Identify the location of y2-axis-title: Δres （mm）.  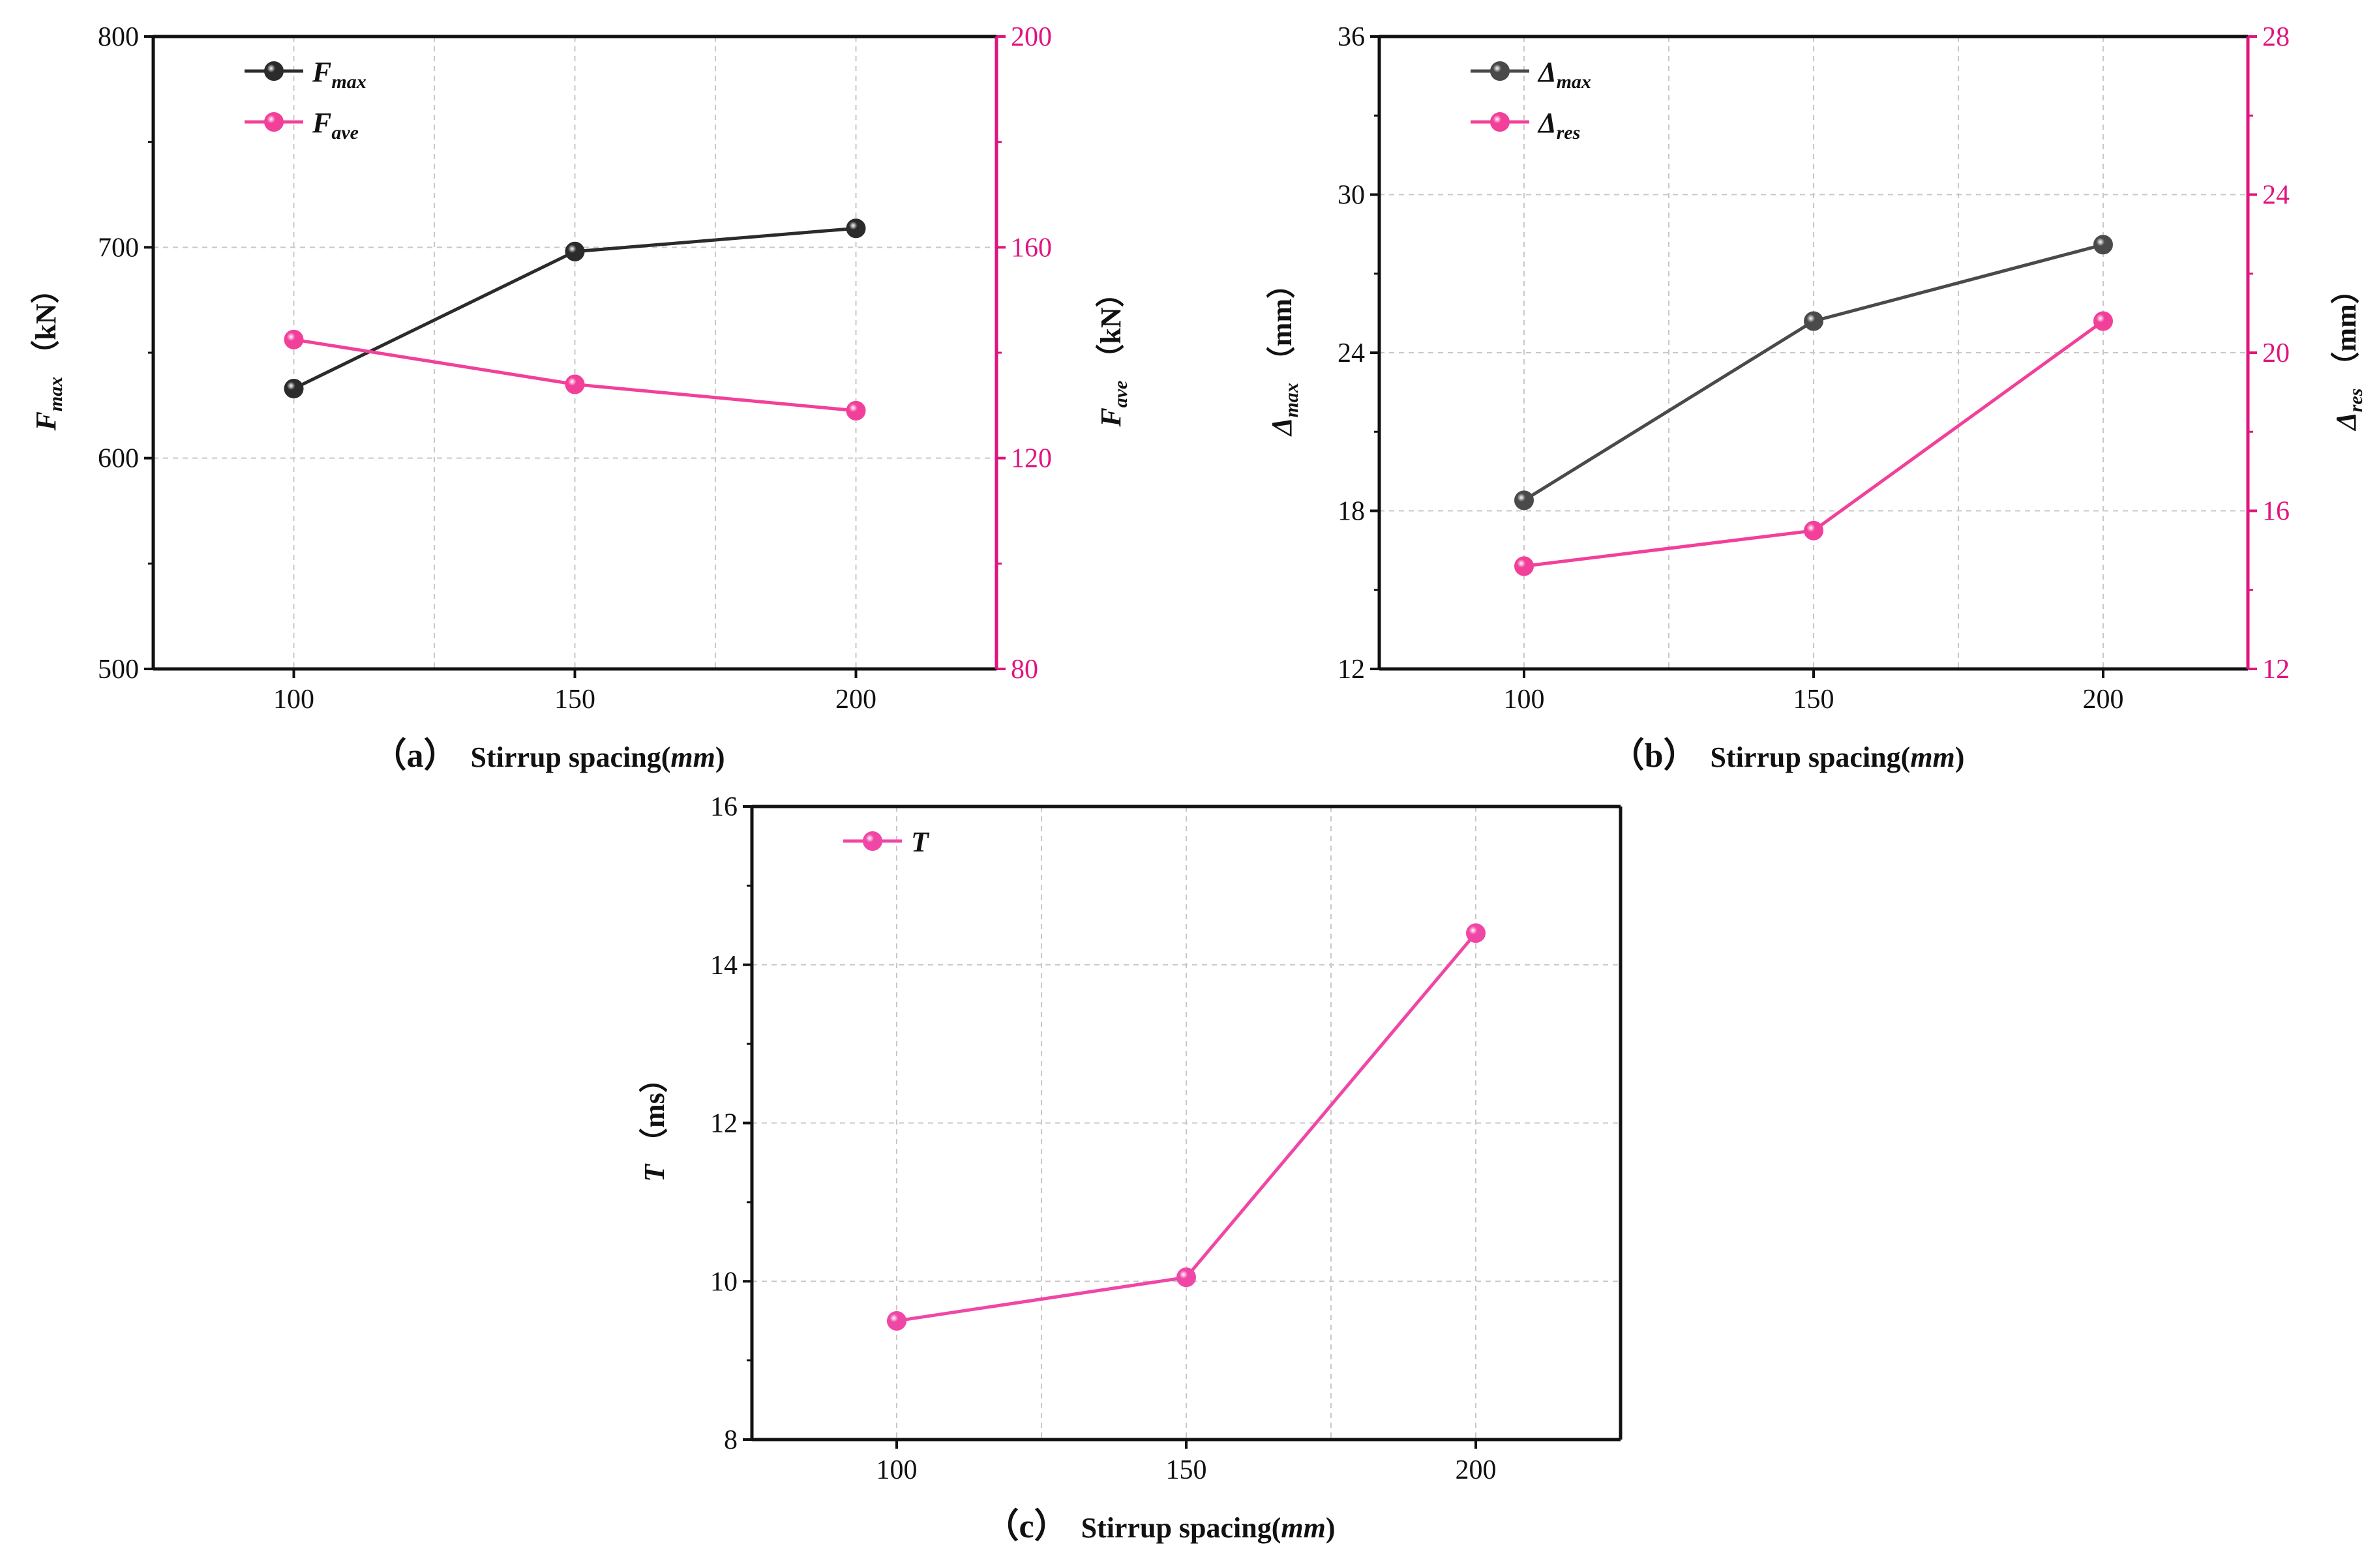
(2348, 354).